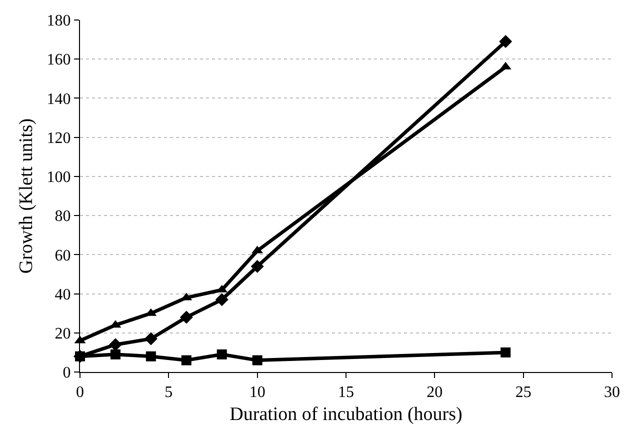 This screenshot has height=434, width=635. What do you see at coordinates (62, 255) in the screenshot?
I see `y-tick-label: 60` at bounding box center [62, 255].